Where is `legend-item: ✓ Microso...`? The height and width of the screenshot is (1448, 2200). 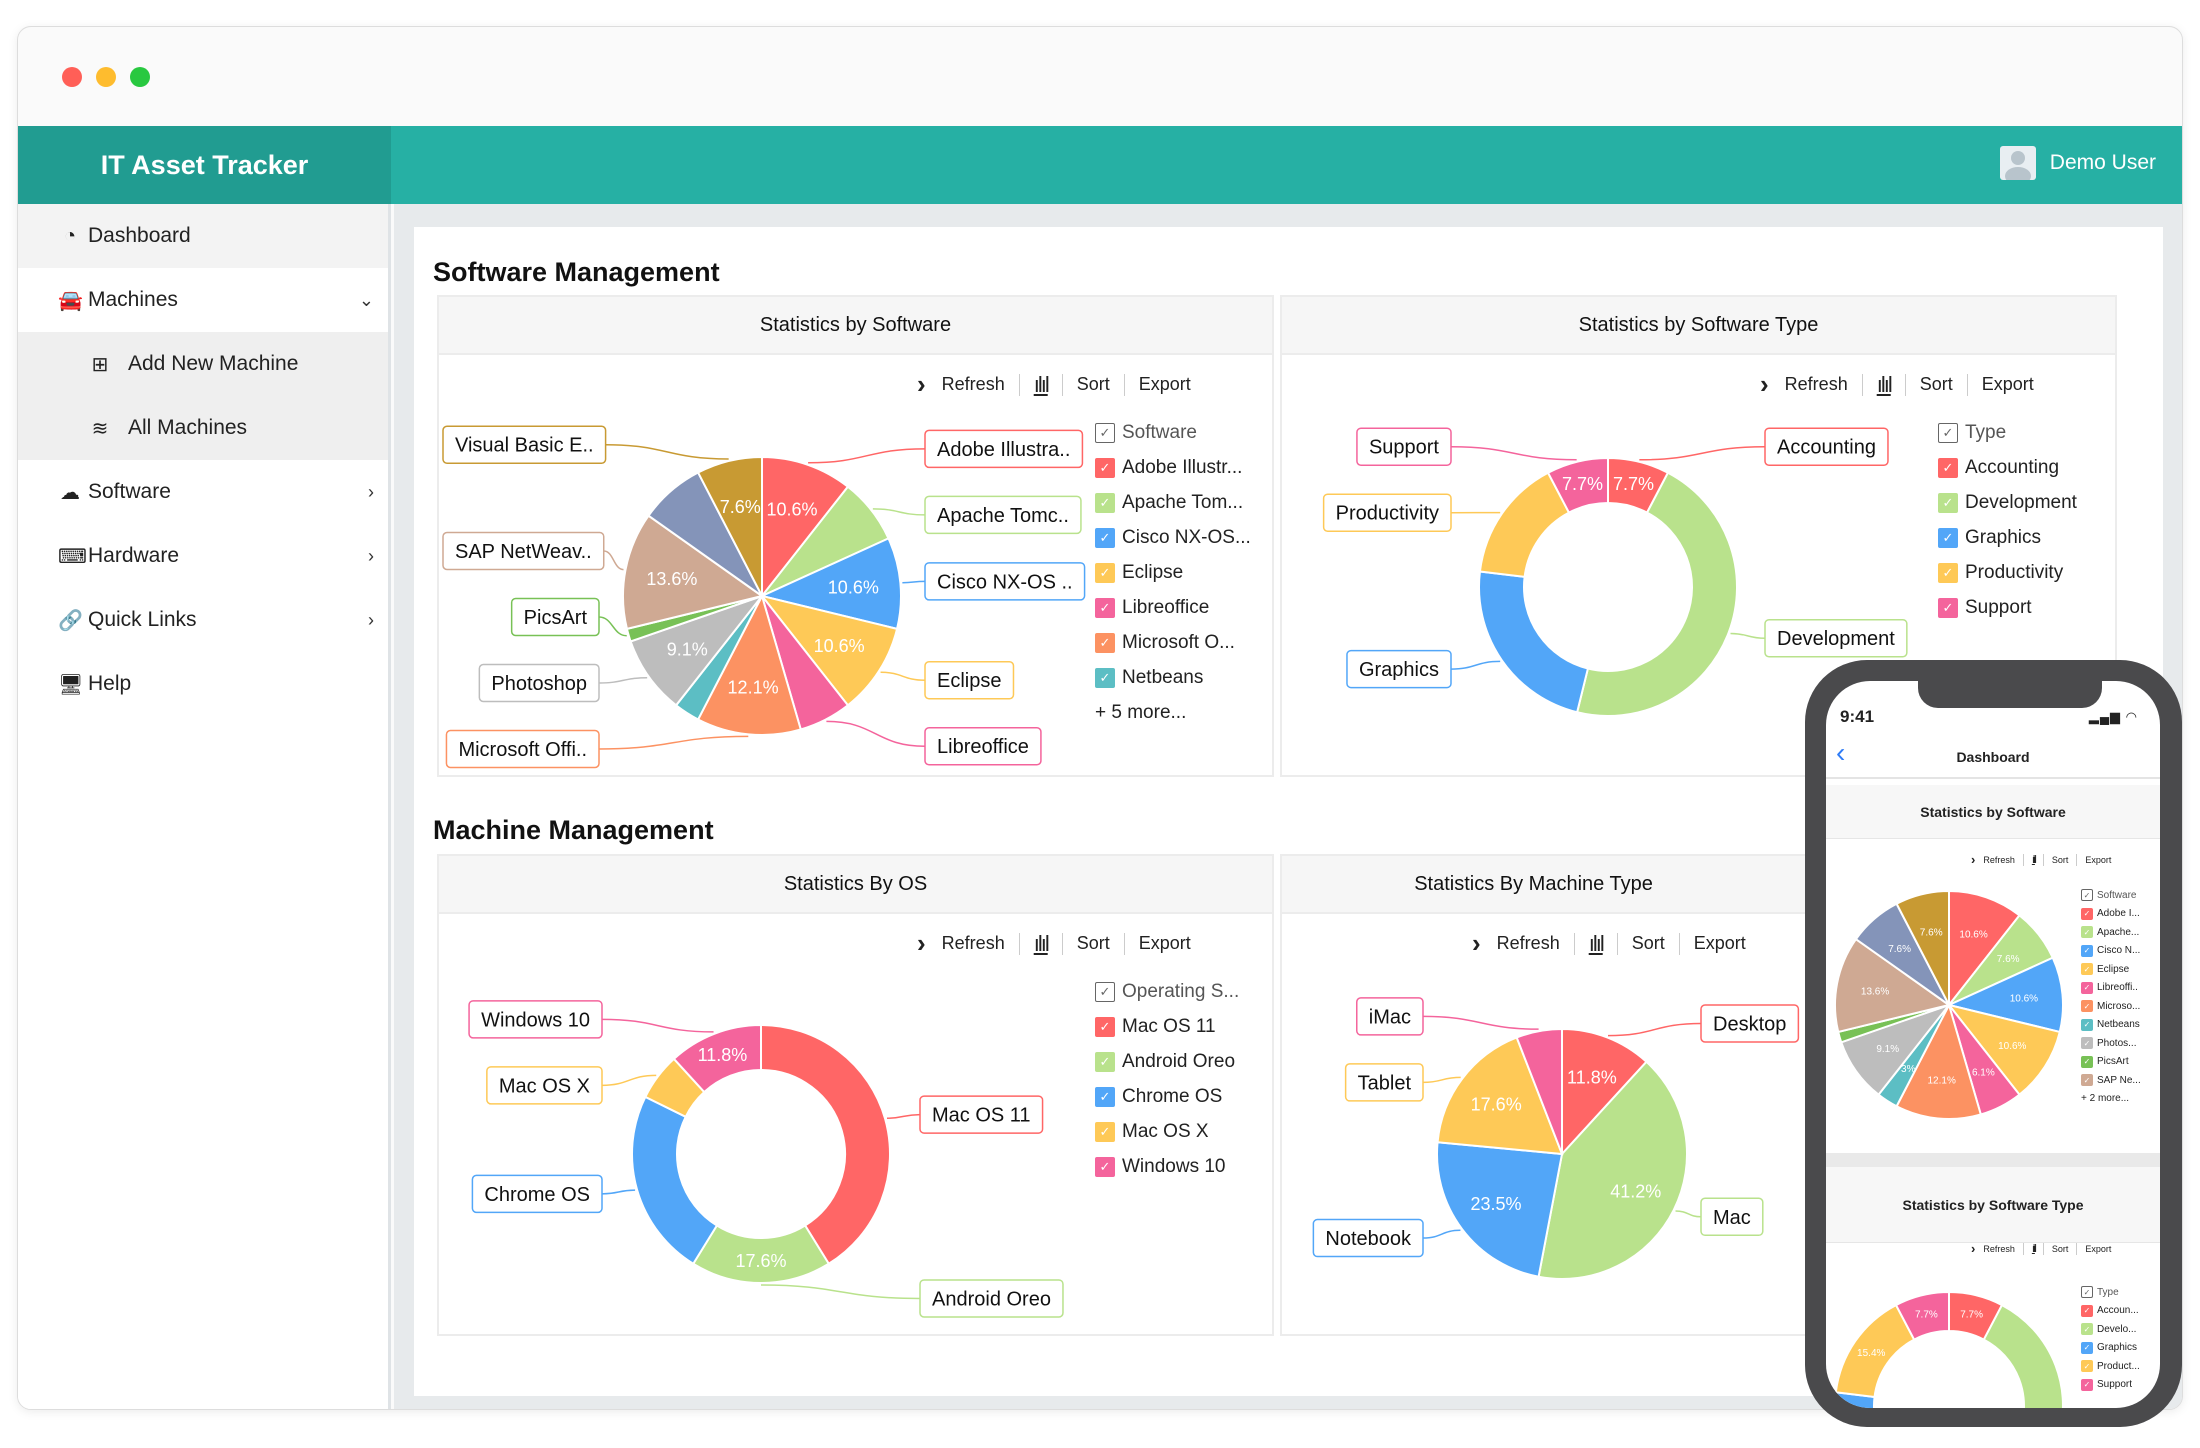 legend-item: ✓ Microso... is located at coordinates (2111, 1006).